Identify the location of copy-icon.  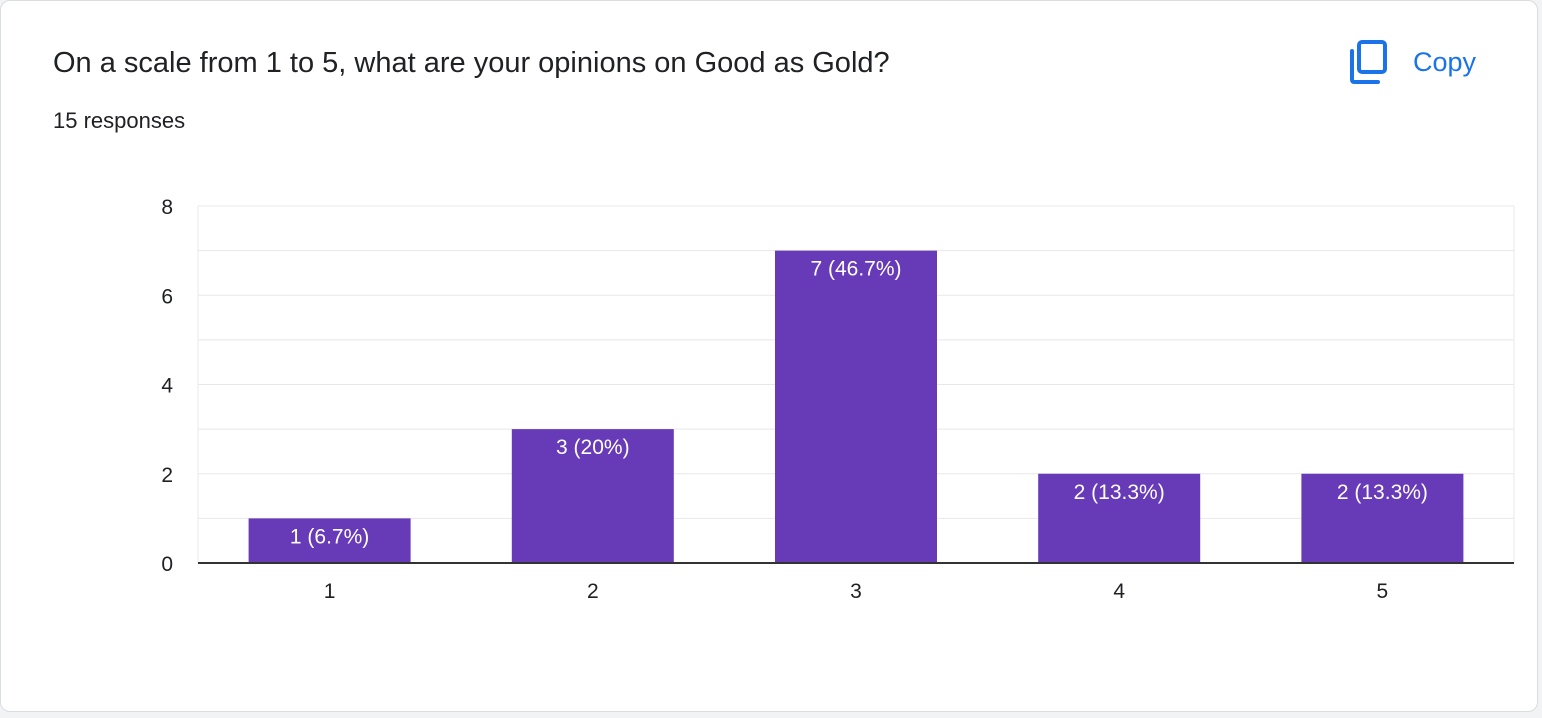
(1368, 62).